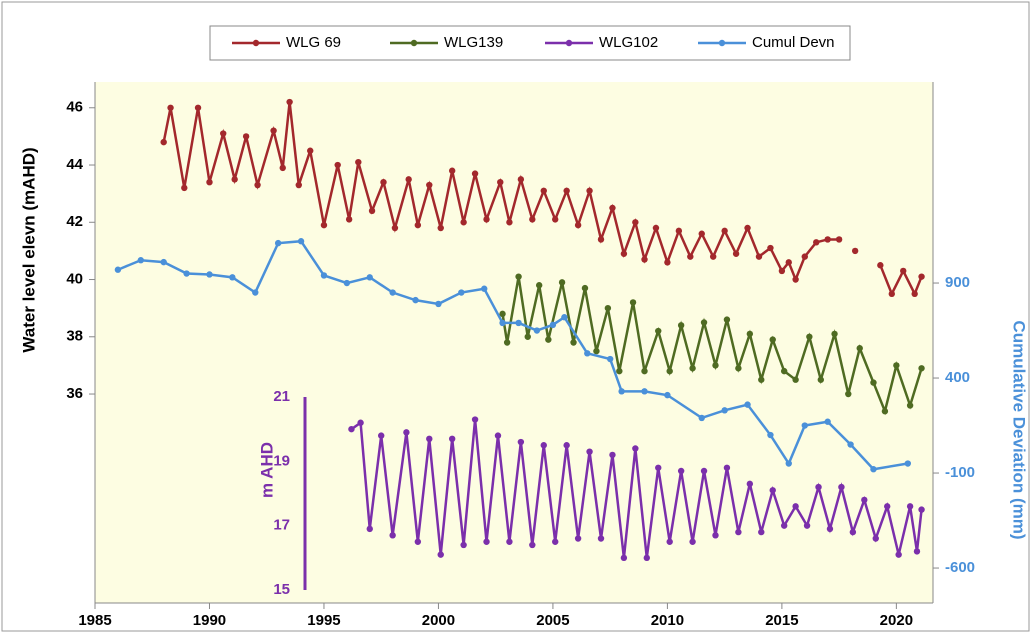 Image resolution: width=1031 pixels, height=638 pixels. Describe the element at coordinates (74, 164) in the screenshot. I see `y-tick-label: 44` at that location.